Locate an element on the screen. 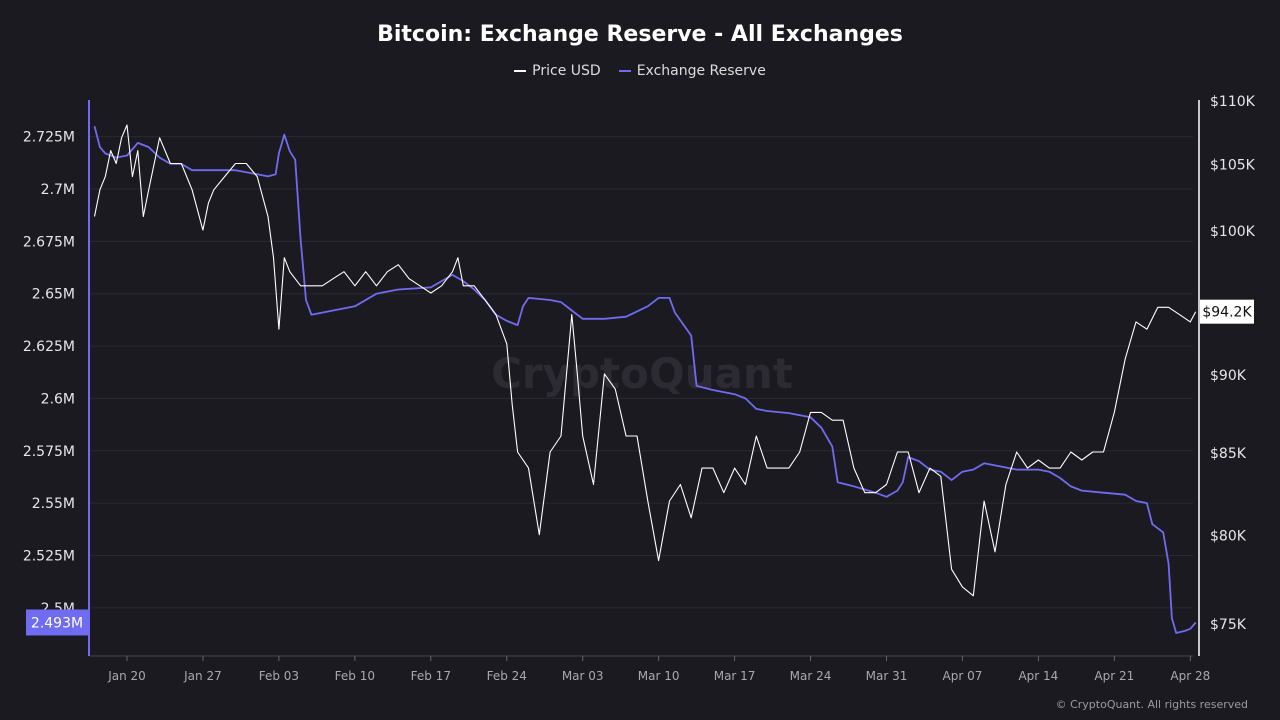 The image size is (1280, 720). left-tick-label: 2.625M is located at coordinates (49, 347).